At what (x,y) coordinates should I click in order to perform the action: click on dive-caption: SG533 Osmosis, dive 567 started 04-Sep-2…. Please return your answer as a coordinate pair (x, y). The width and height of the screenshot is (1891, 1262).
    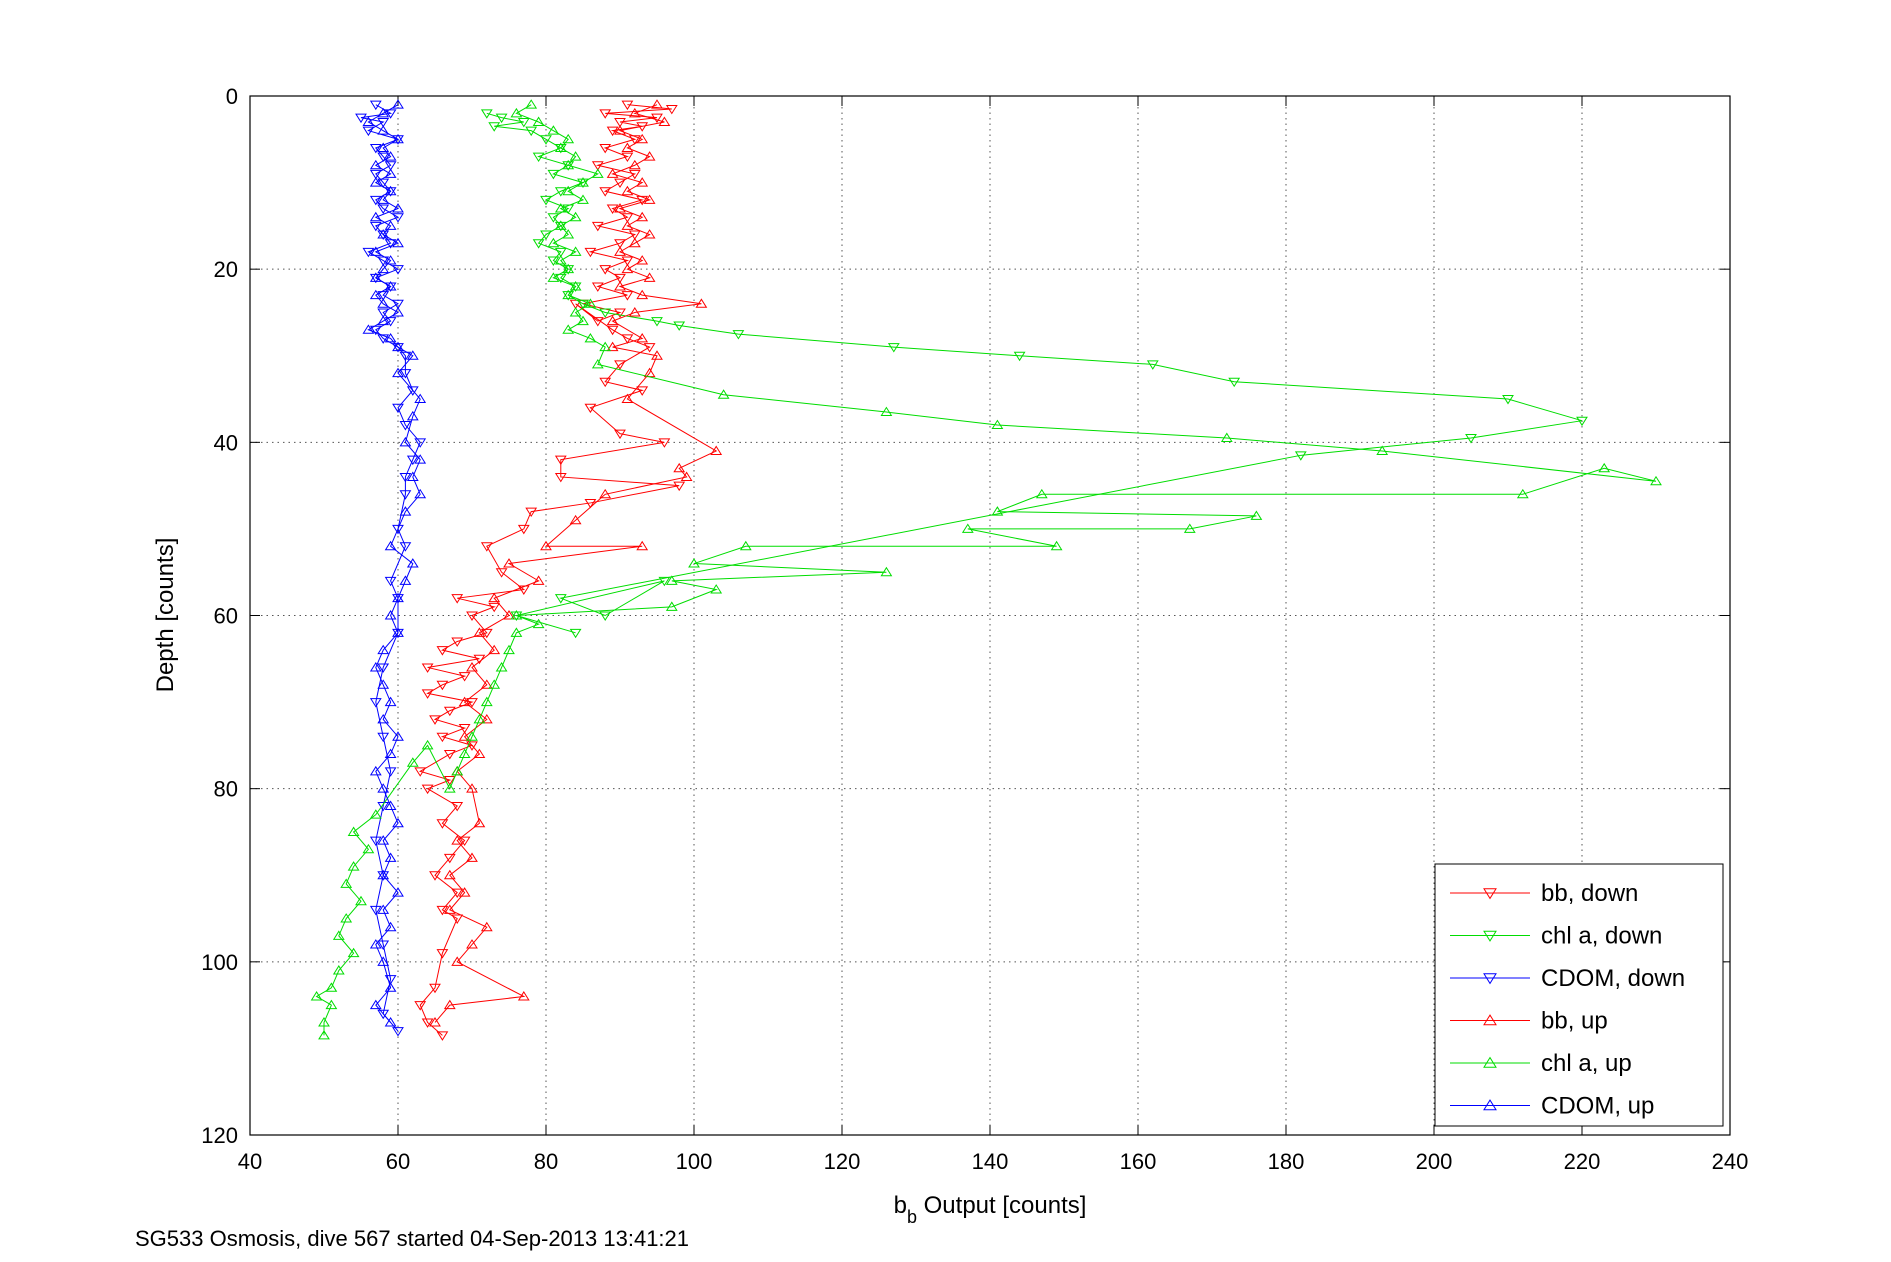
    Looking at the image, I should click on (412, 1238).